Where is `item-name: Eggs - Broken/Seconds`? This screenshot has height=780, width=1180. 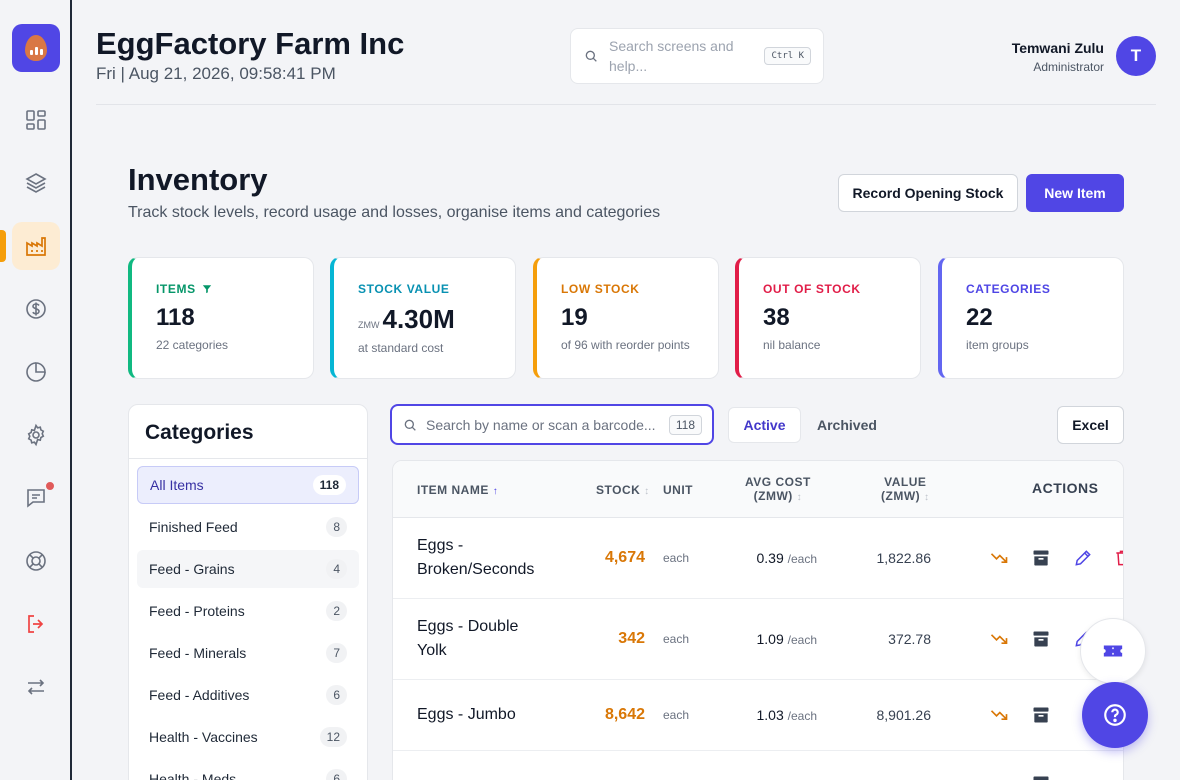 item-name: Eggs - Broken/Seconds is located at coordinates (476, 557).